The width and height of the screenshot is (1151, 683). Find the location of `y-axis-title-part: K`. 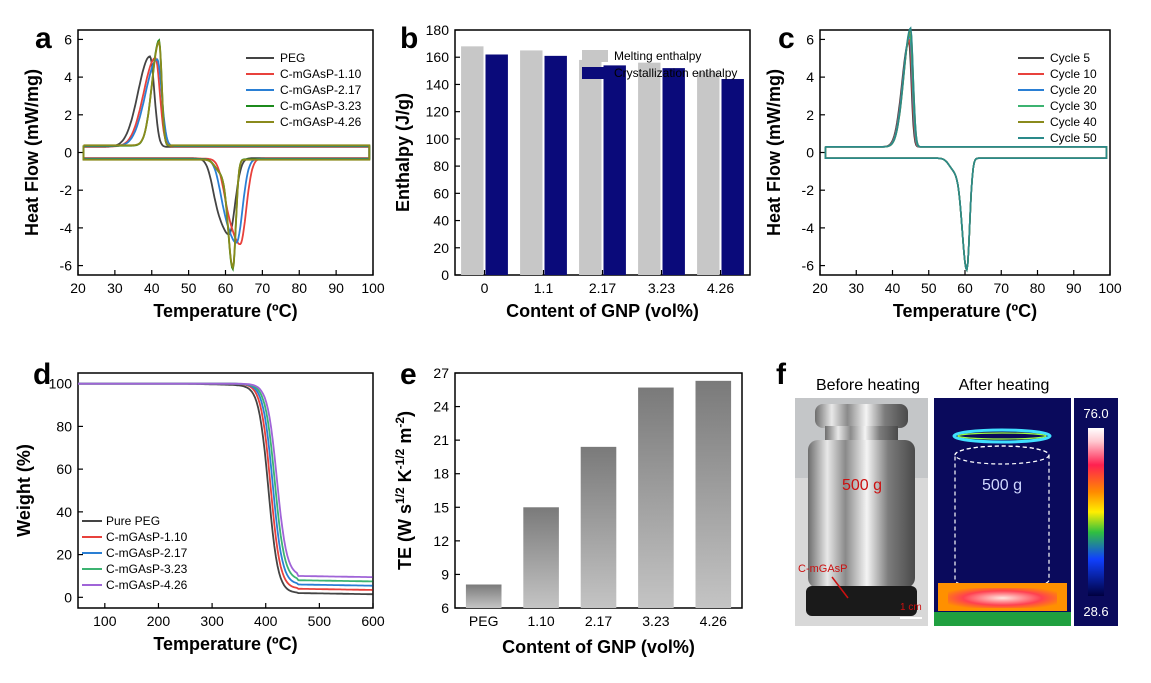

y-axis-title-part: K is located at coordinates (405, 478).